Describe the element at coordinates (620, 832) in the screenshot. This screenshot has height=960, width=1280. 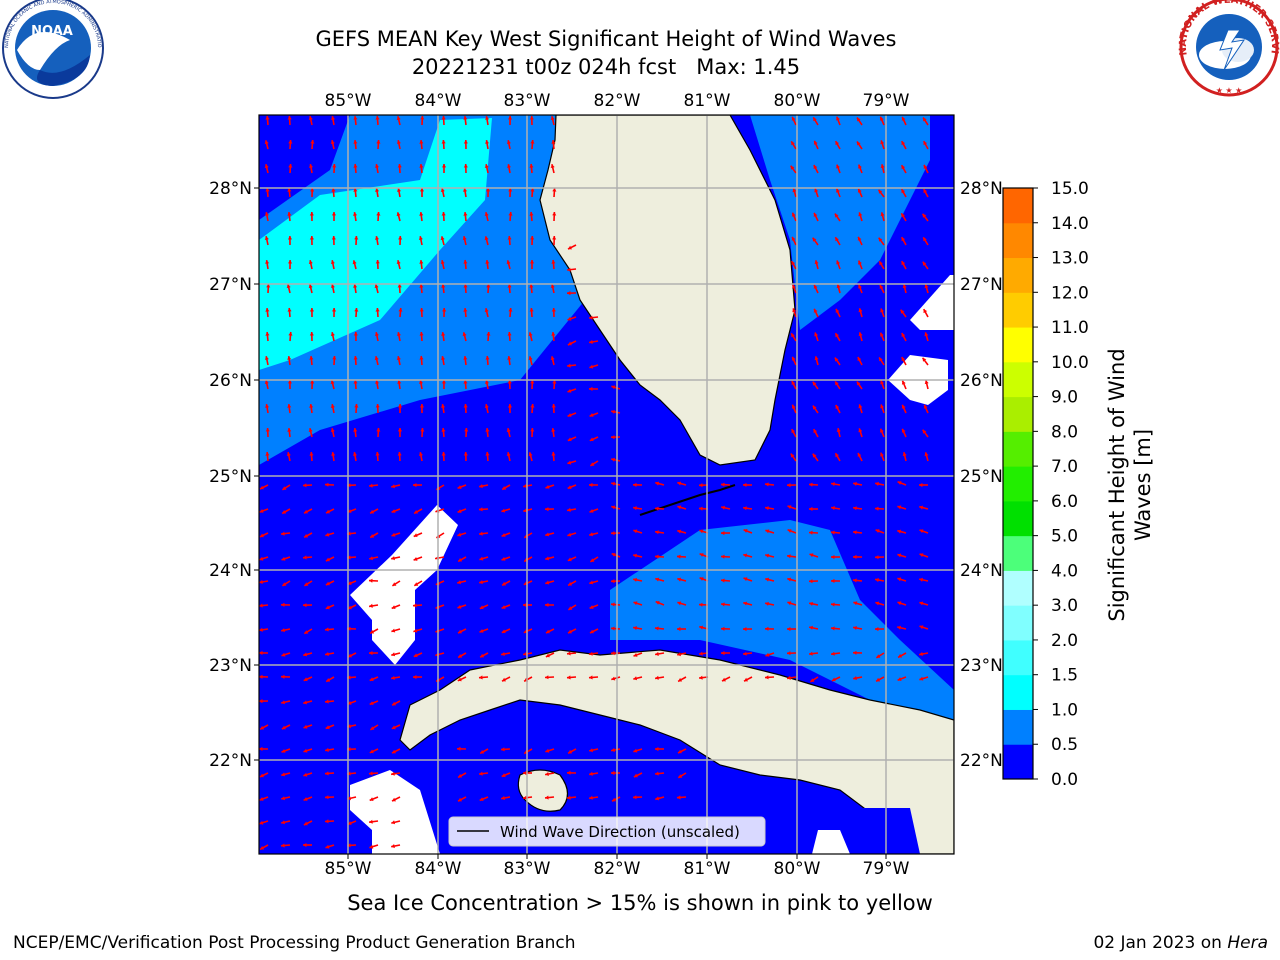
I see `legend-label: Wind Wave Direction (unscaled)` at that location.